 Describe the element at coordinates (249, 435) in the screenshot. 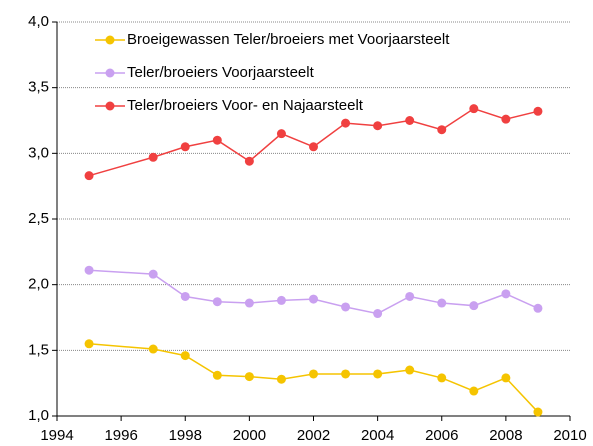

I see `x-tick-label: 2000` at that location.